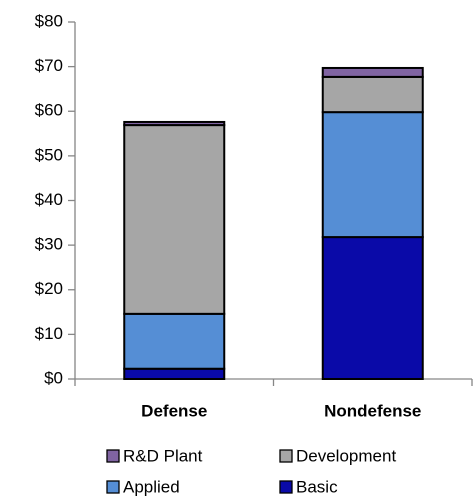 The width and height of the screenshot is (473, 500). Describe the element at coordinates (49, 65) in the screenshot. I see `y-tick-label: $70` at that location.